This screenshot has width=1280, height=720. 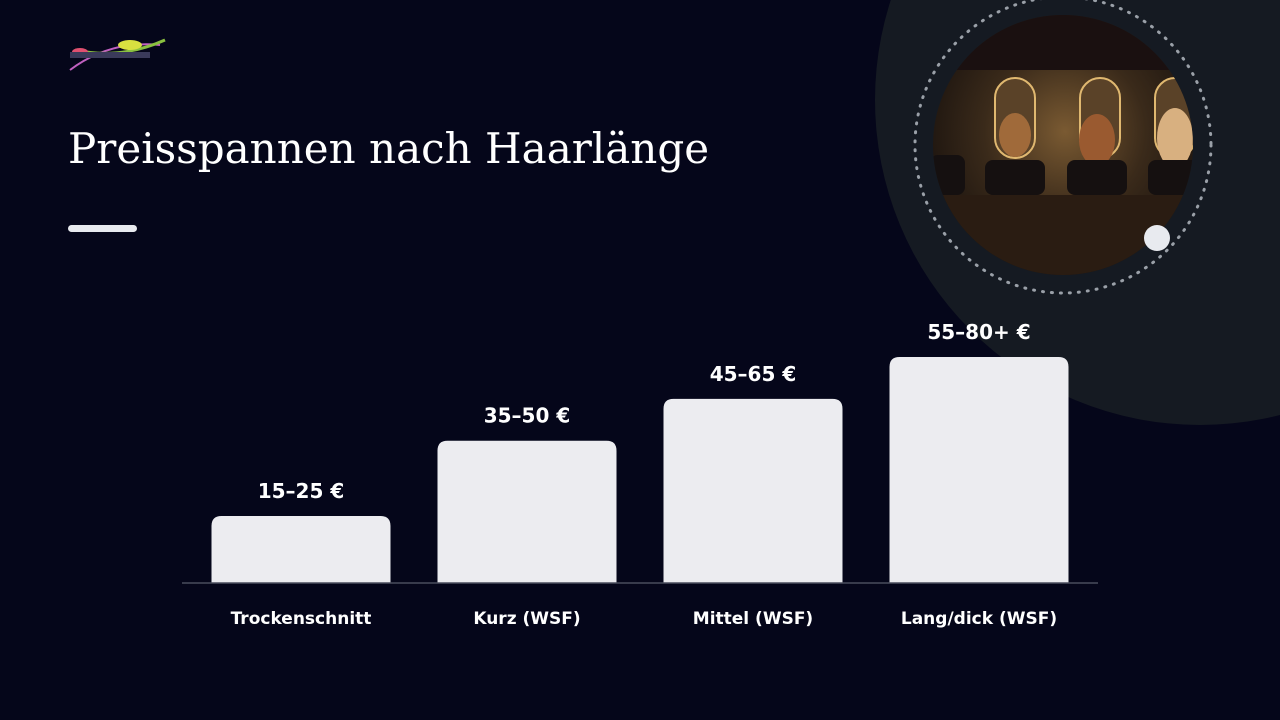 What do you see at coordinates (1063, 147) in the screenshot?
I see `dotted-ring` at bounding box center [1063, 147].